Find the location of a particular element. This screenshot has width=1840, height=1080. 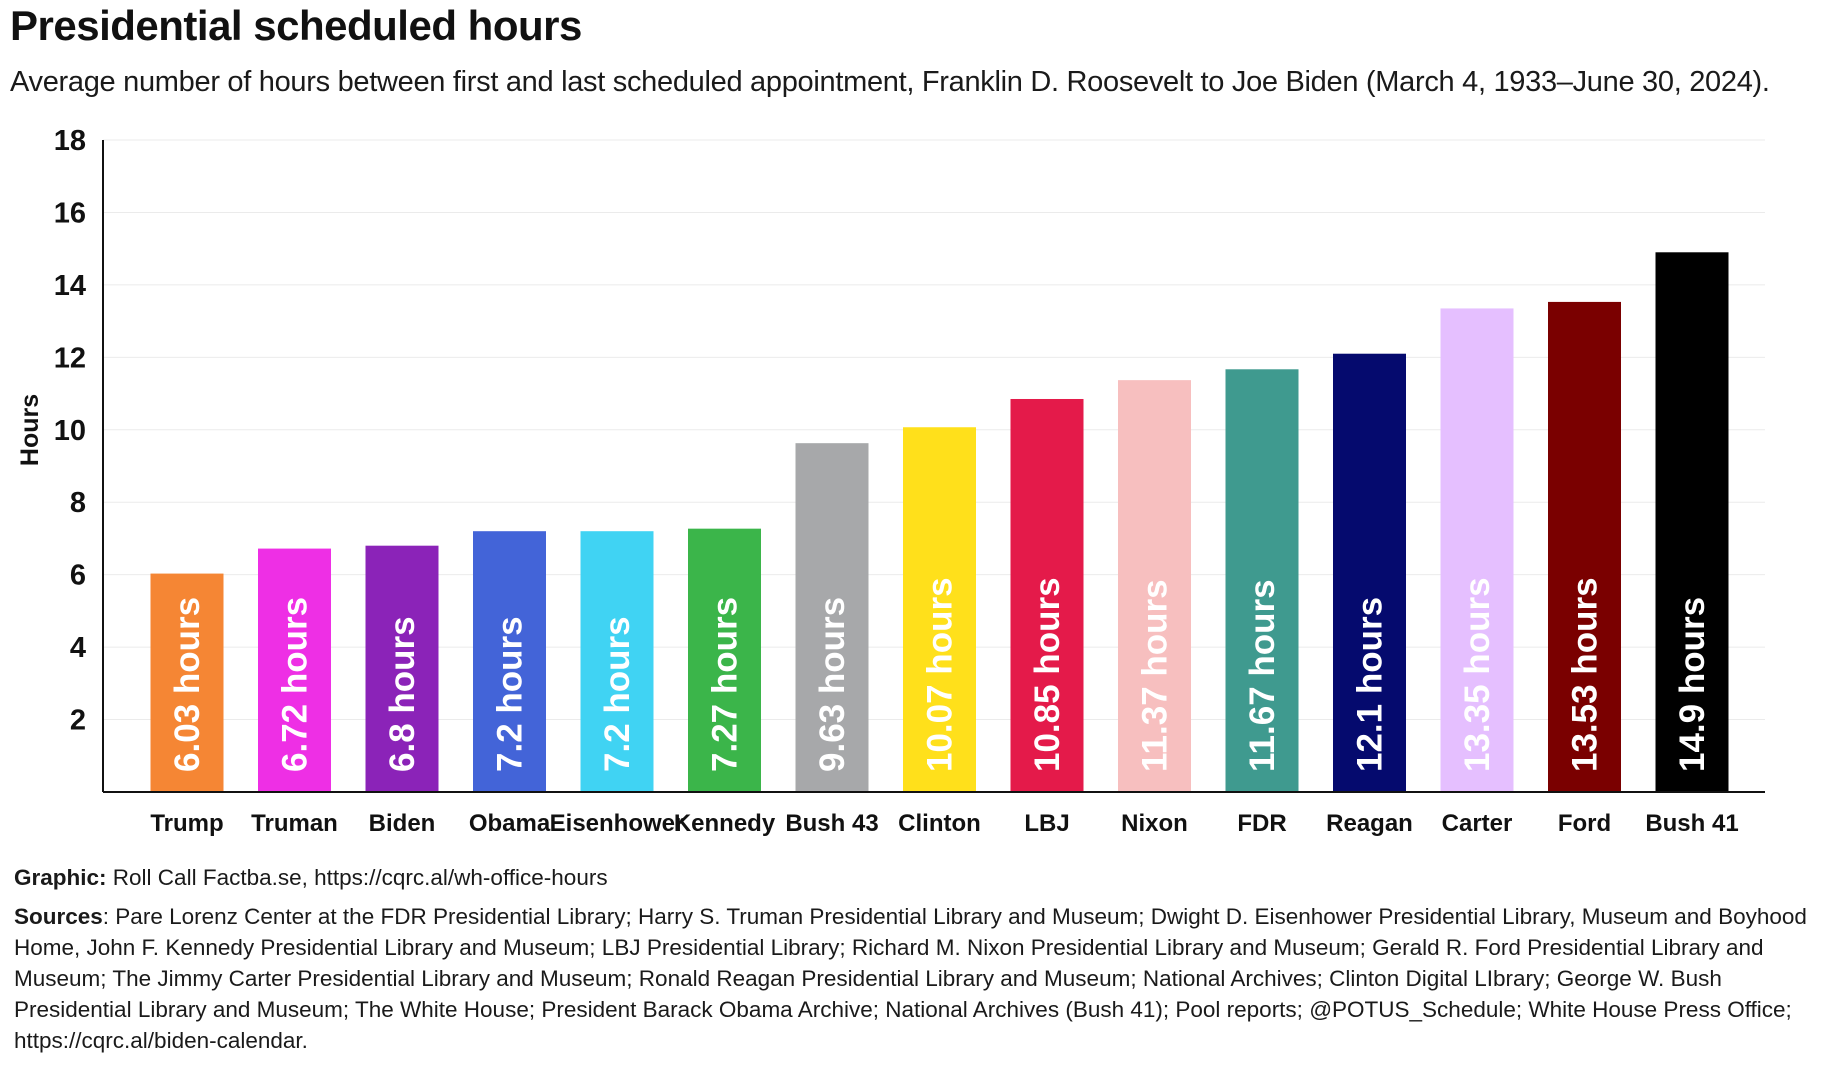

bar-truman is located at coordinates (294, 670).